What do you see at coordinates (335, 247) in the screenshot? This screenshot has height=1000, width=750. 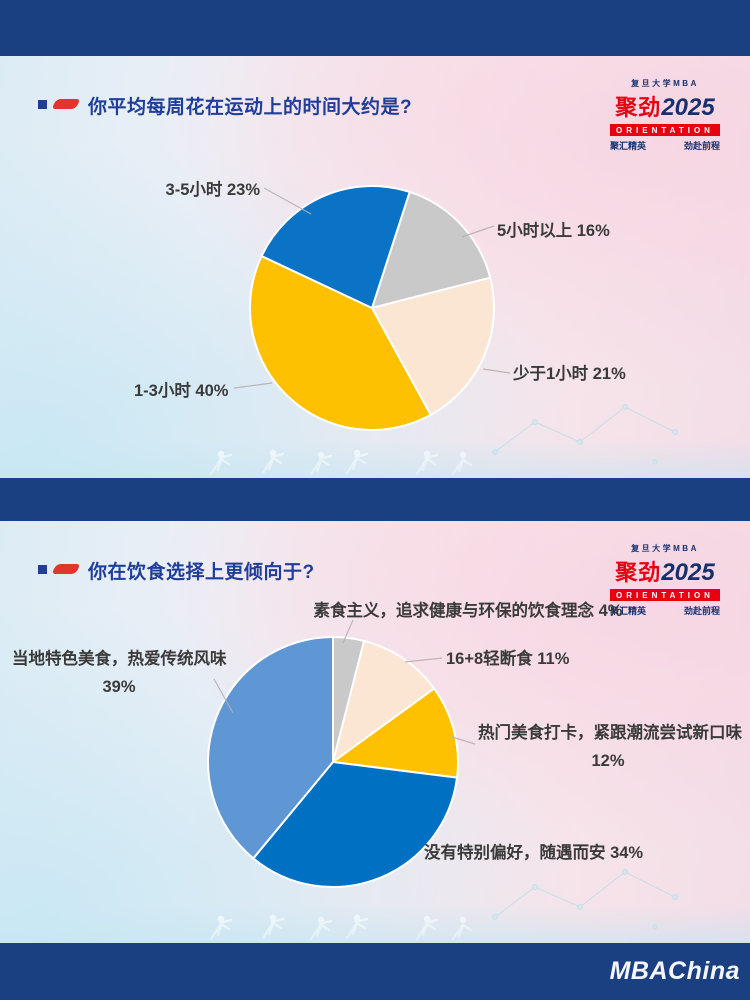 I see `pie-slice-23pct` at bounding box center [335, 247].